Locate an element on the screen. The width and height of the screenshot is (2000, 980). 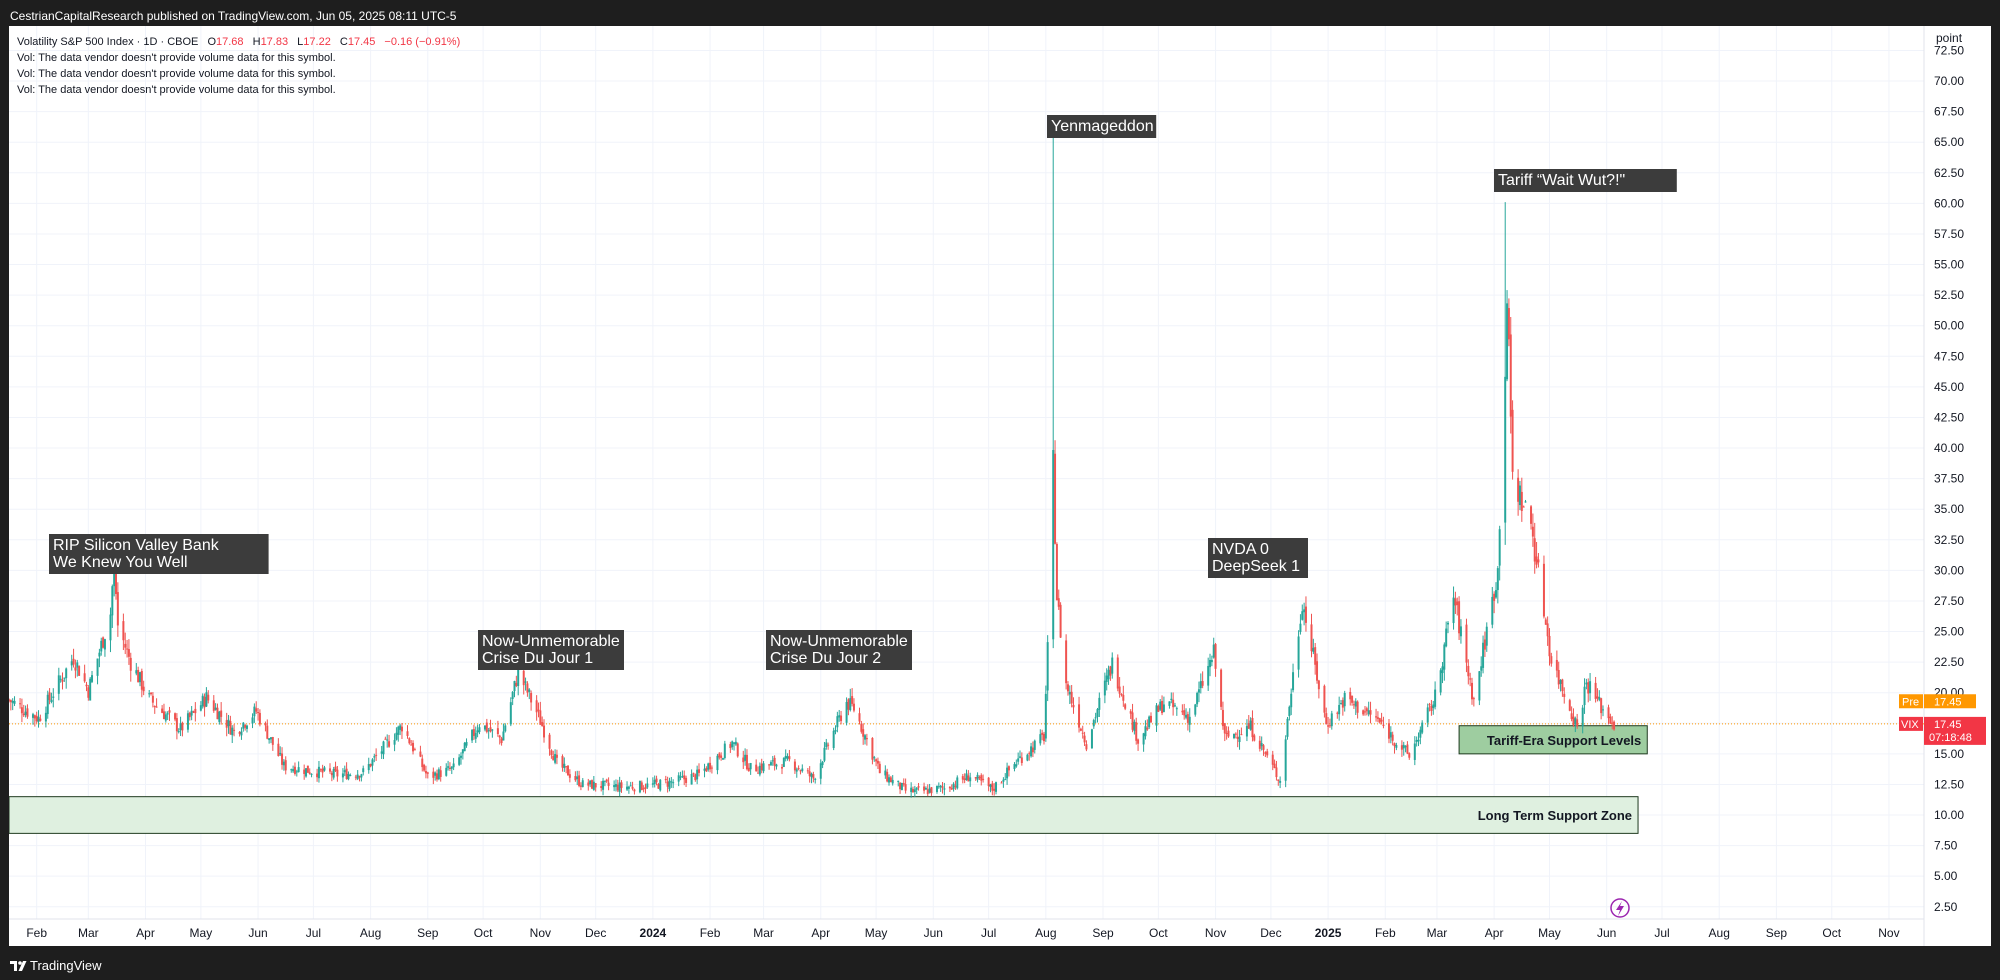
time-tick-label: Jun is located at coordinates (257, 933).